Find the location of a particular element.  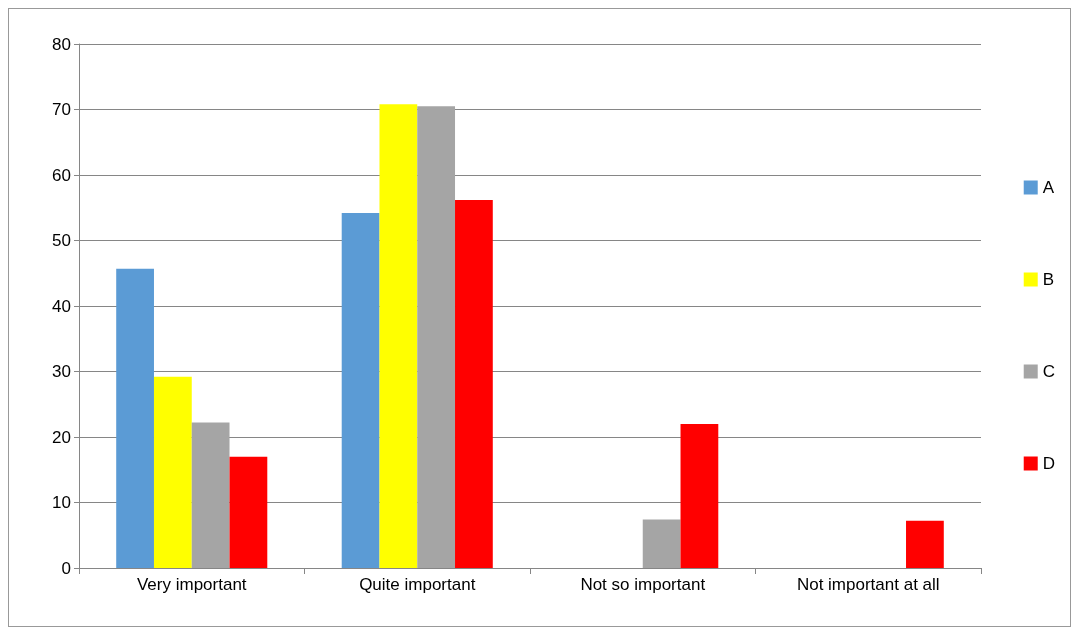

legend-label: A is located at coordinates (1048, 187).